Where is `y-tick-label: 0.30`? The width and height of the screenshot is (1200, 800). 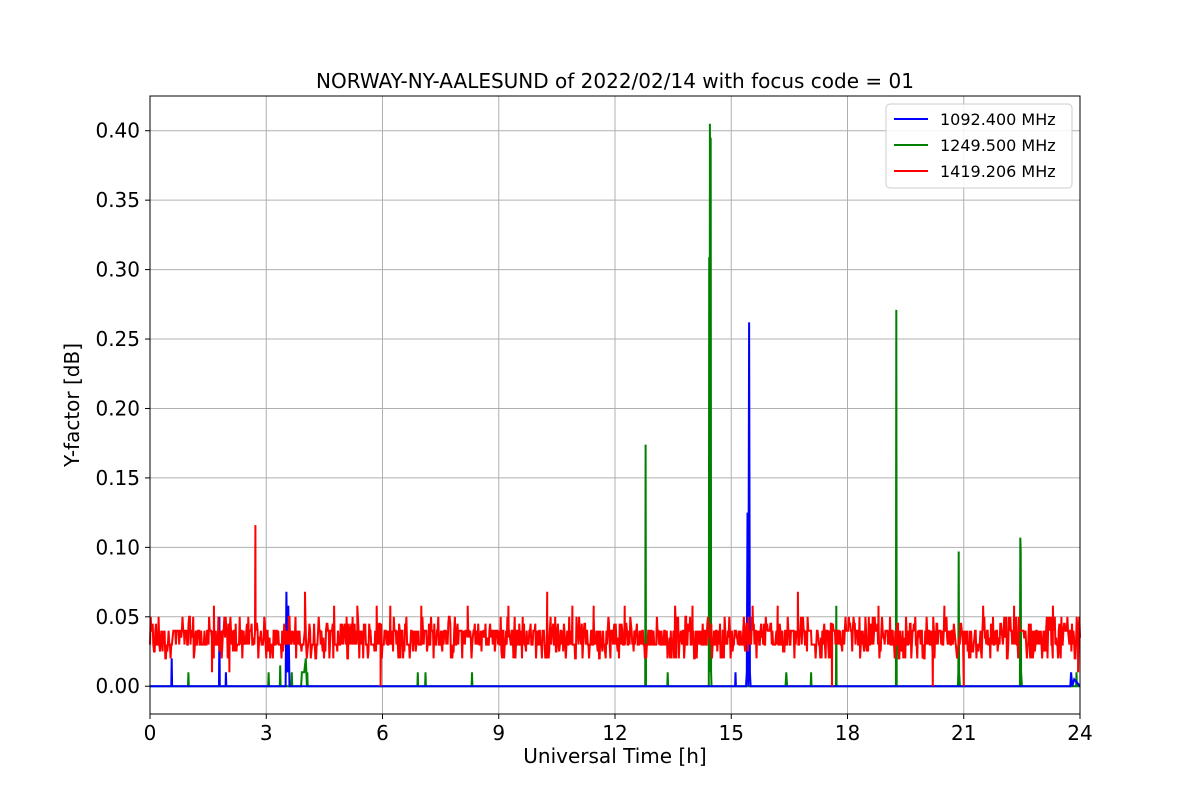
y-tick-label: 0.30 is located at coordinates (117, 270).